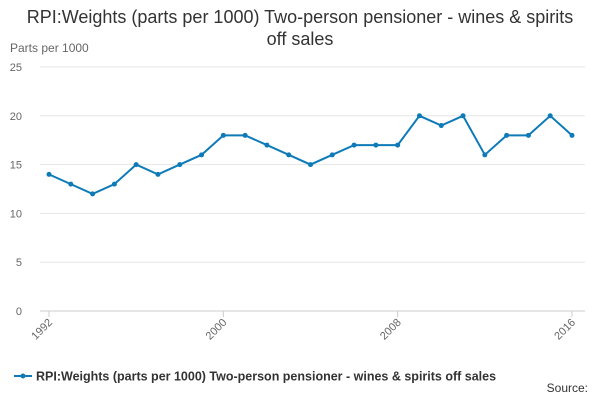 The width and height of the screenshot is (600, 400). What do you see at coordinates (16, 166) in the screenshot?
I see `y-tick-label: 15` at bounding box center [16, 166].